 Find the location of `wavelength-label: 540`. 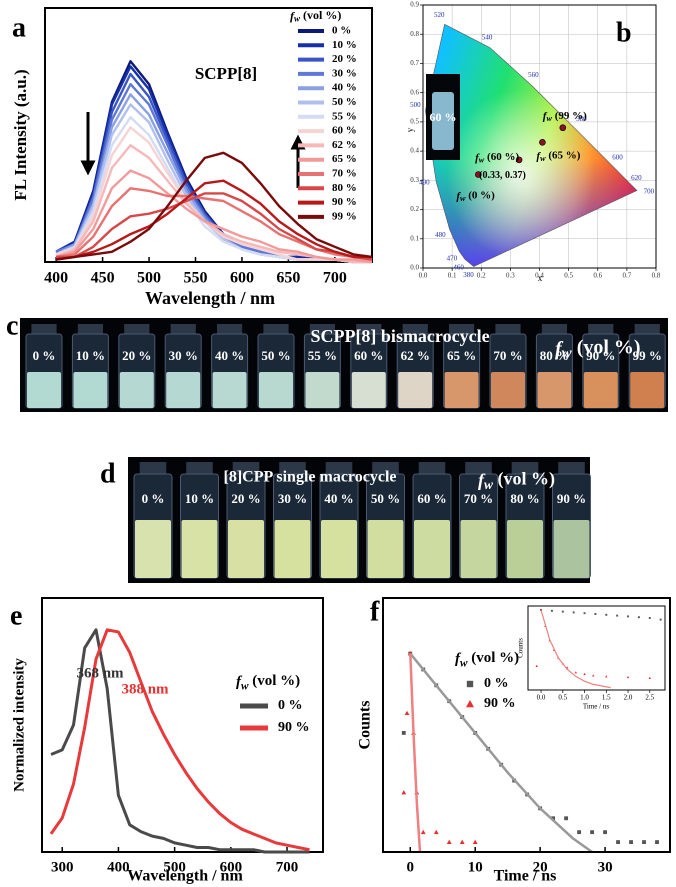

wavelength-label: 540 is located at coordinates (487, 37).